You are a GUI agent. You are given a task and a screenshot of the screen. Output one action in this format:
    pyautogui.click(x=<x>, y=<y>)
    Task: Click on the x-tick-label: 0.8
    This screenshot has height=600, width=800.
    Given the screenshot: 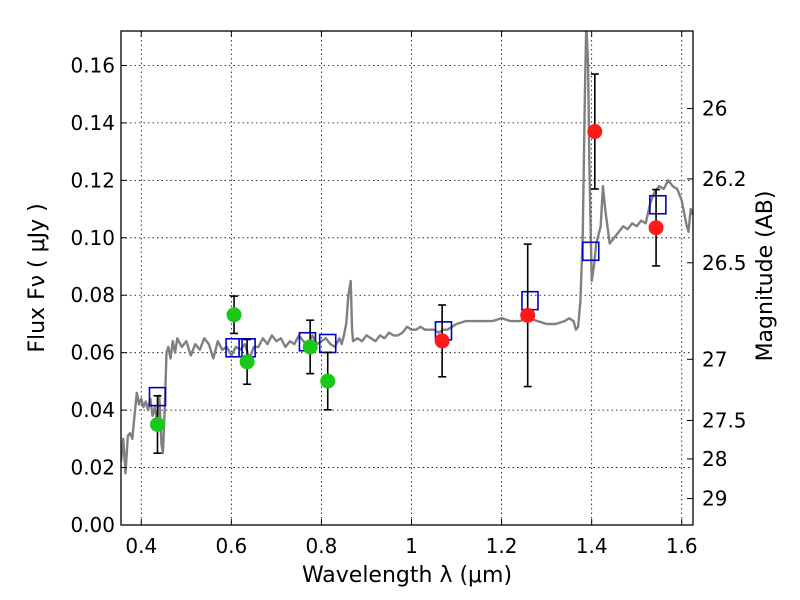 What is the action you would take?
    pyautogui.click(x=322, y=546)
    